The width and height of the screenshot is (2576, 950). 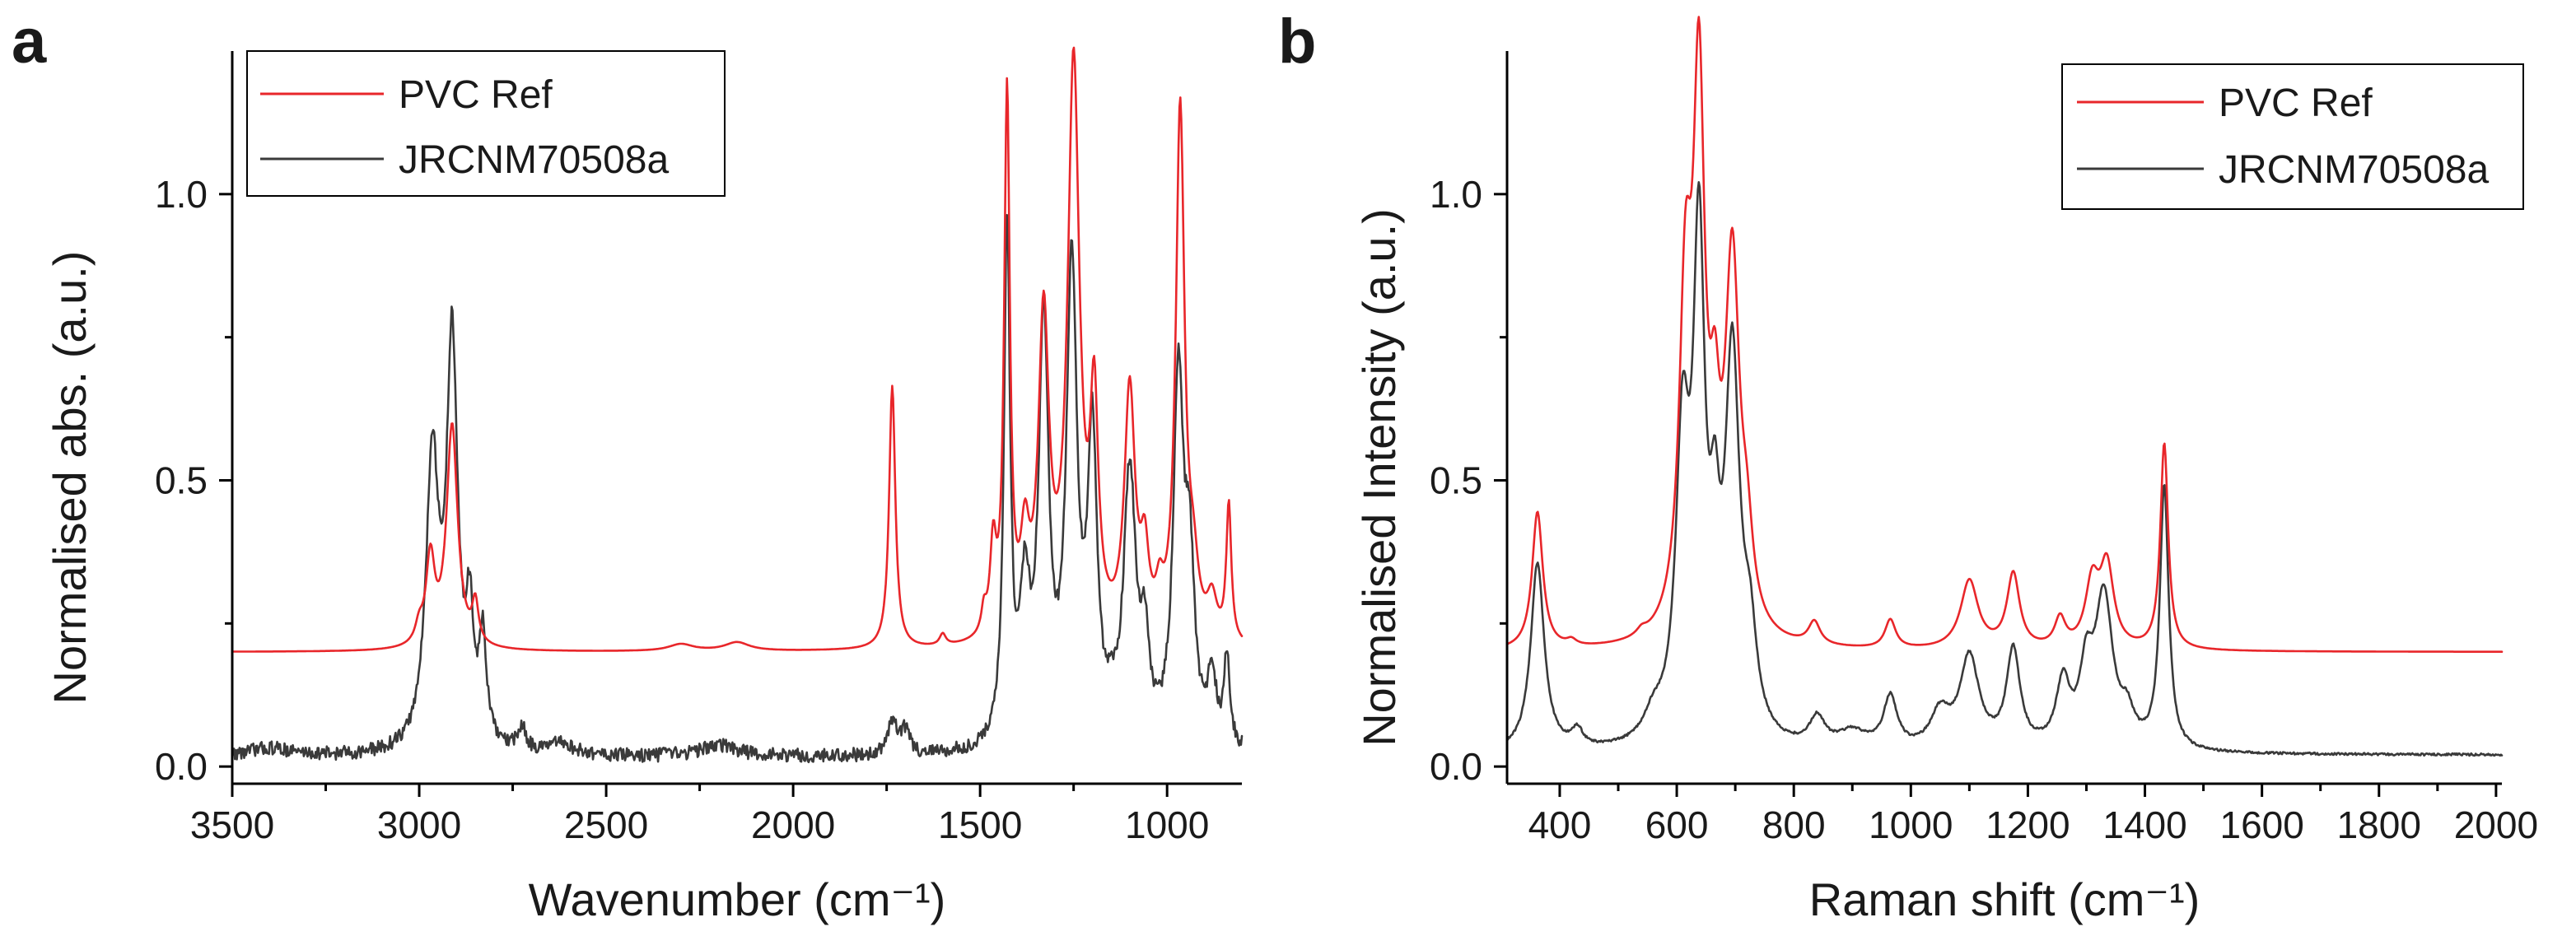 What do you see at coordinates (29, 42) in the screenshot?
I see `panel-a-label: a` at bounding box center [29, 42].